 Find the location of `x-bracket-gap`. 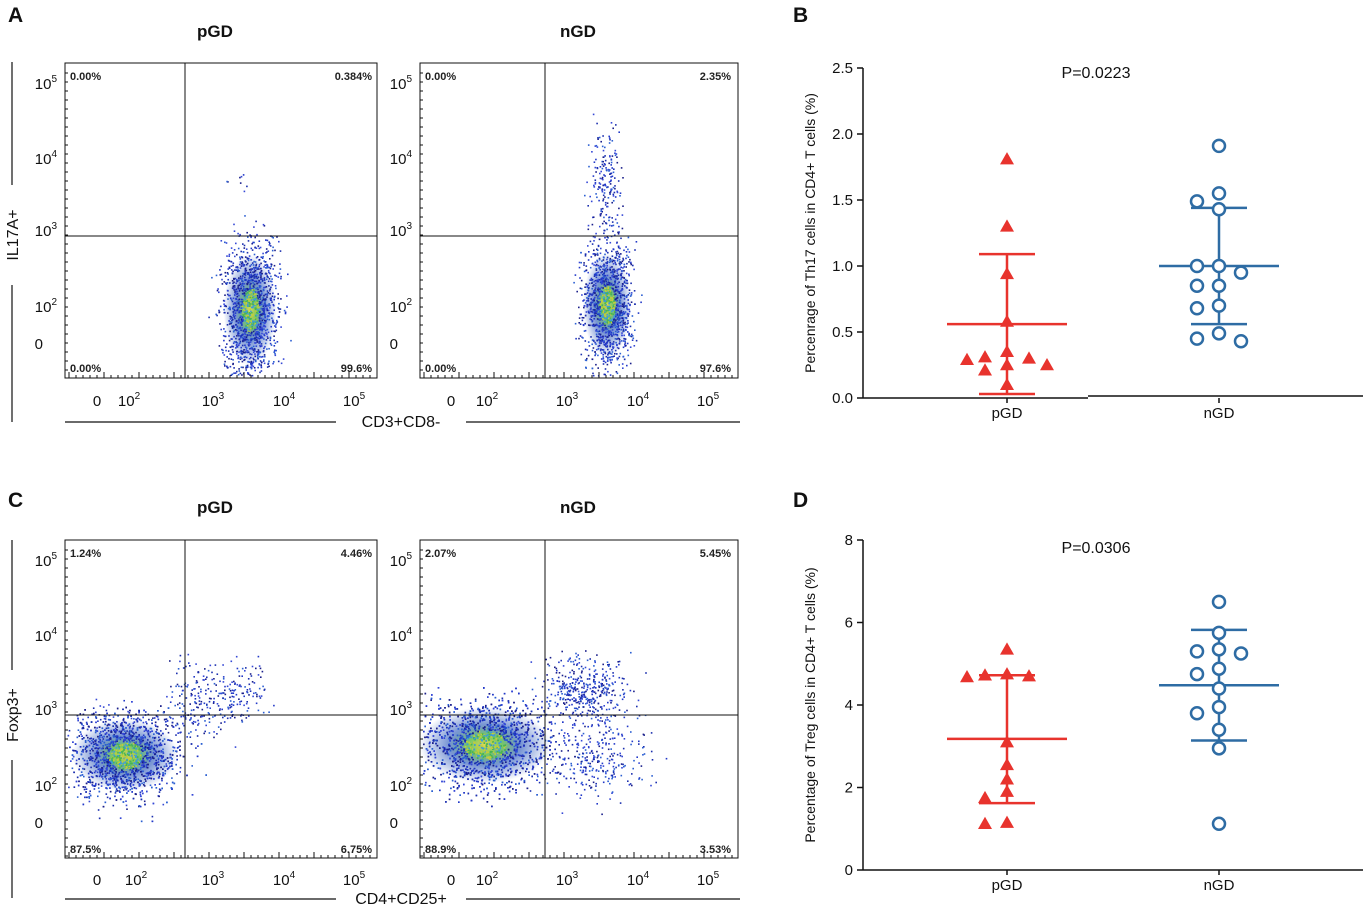

x-bracket-gap is located at coordinates (401, 900).